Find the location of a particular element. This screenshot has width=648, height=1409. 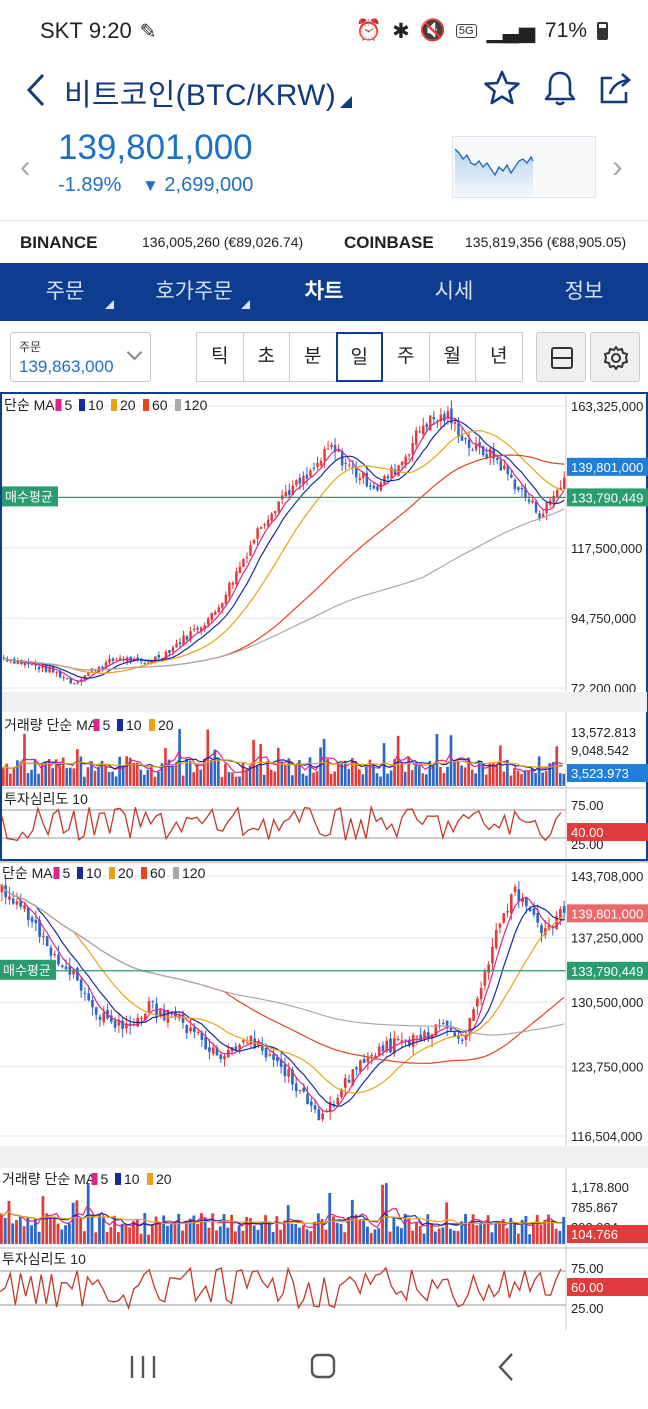

tab-chart: 차트 is located at coordinates (324, 292).